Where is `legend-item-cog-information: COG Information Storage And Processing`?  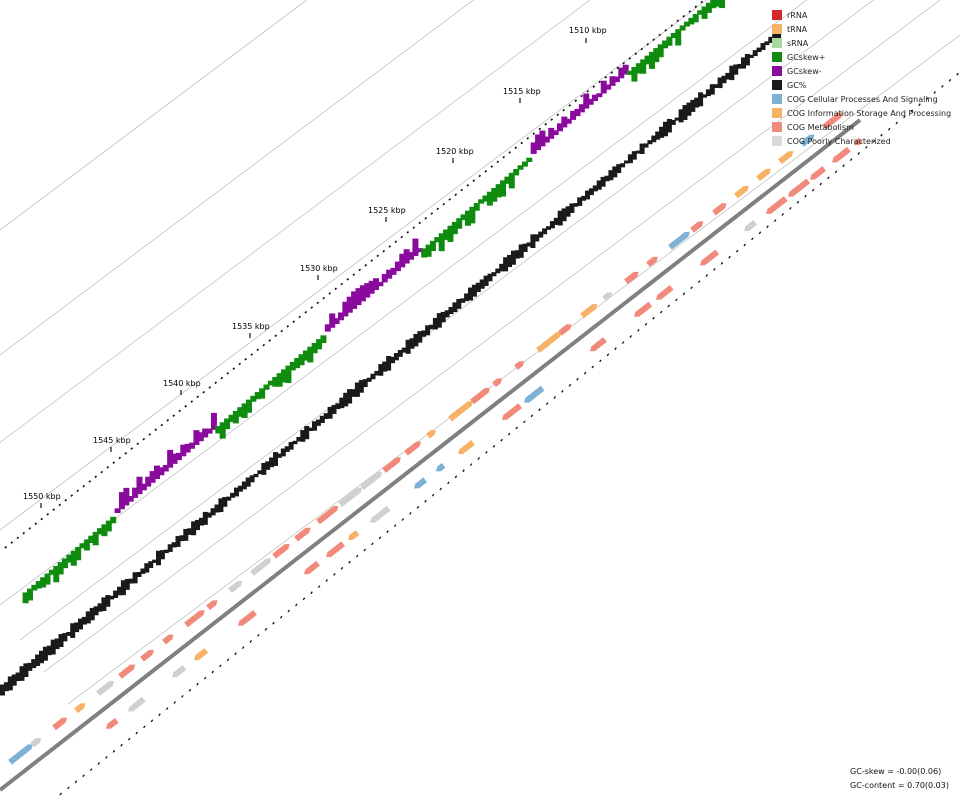
legend-item-cog-information: COG Information Storage And Processing is located at coordinates (861, 113).